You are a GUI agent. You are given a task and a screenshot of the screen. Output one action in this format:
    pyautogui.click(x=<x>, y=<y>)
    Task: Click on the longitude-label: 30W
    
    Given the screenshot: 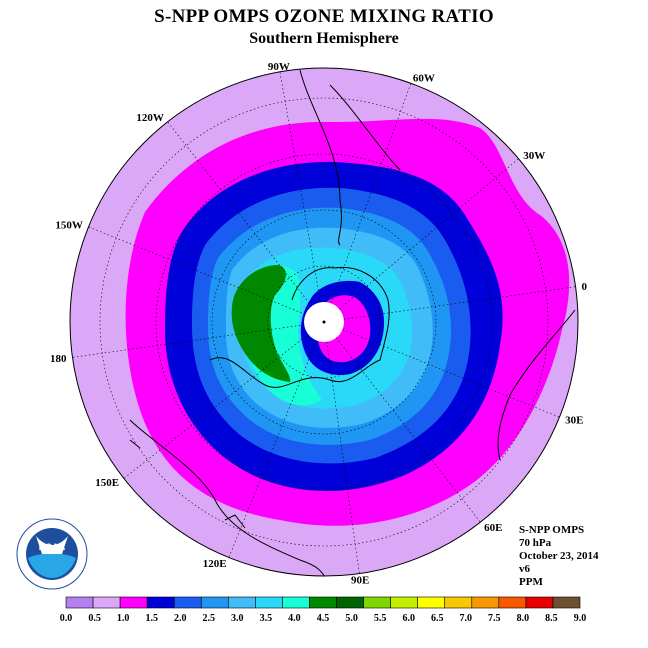 What is the action you would take?
    pyautogui.click(x=534, y=156)
    